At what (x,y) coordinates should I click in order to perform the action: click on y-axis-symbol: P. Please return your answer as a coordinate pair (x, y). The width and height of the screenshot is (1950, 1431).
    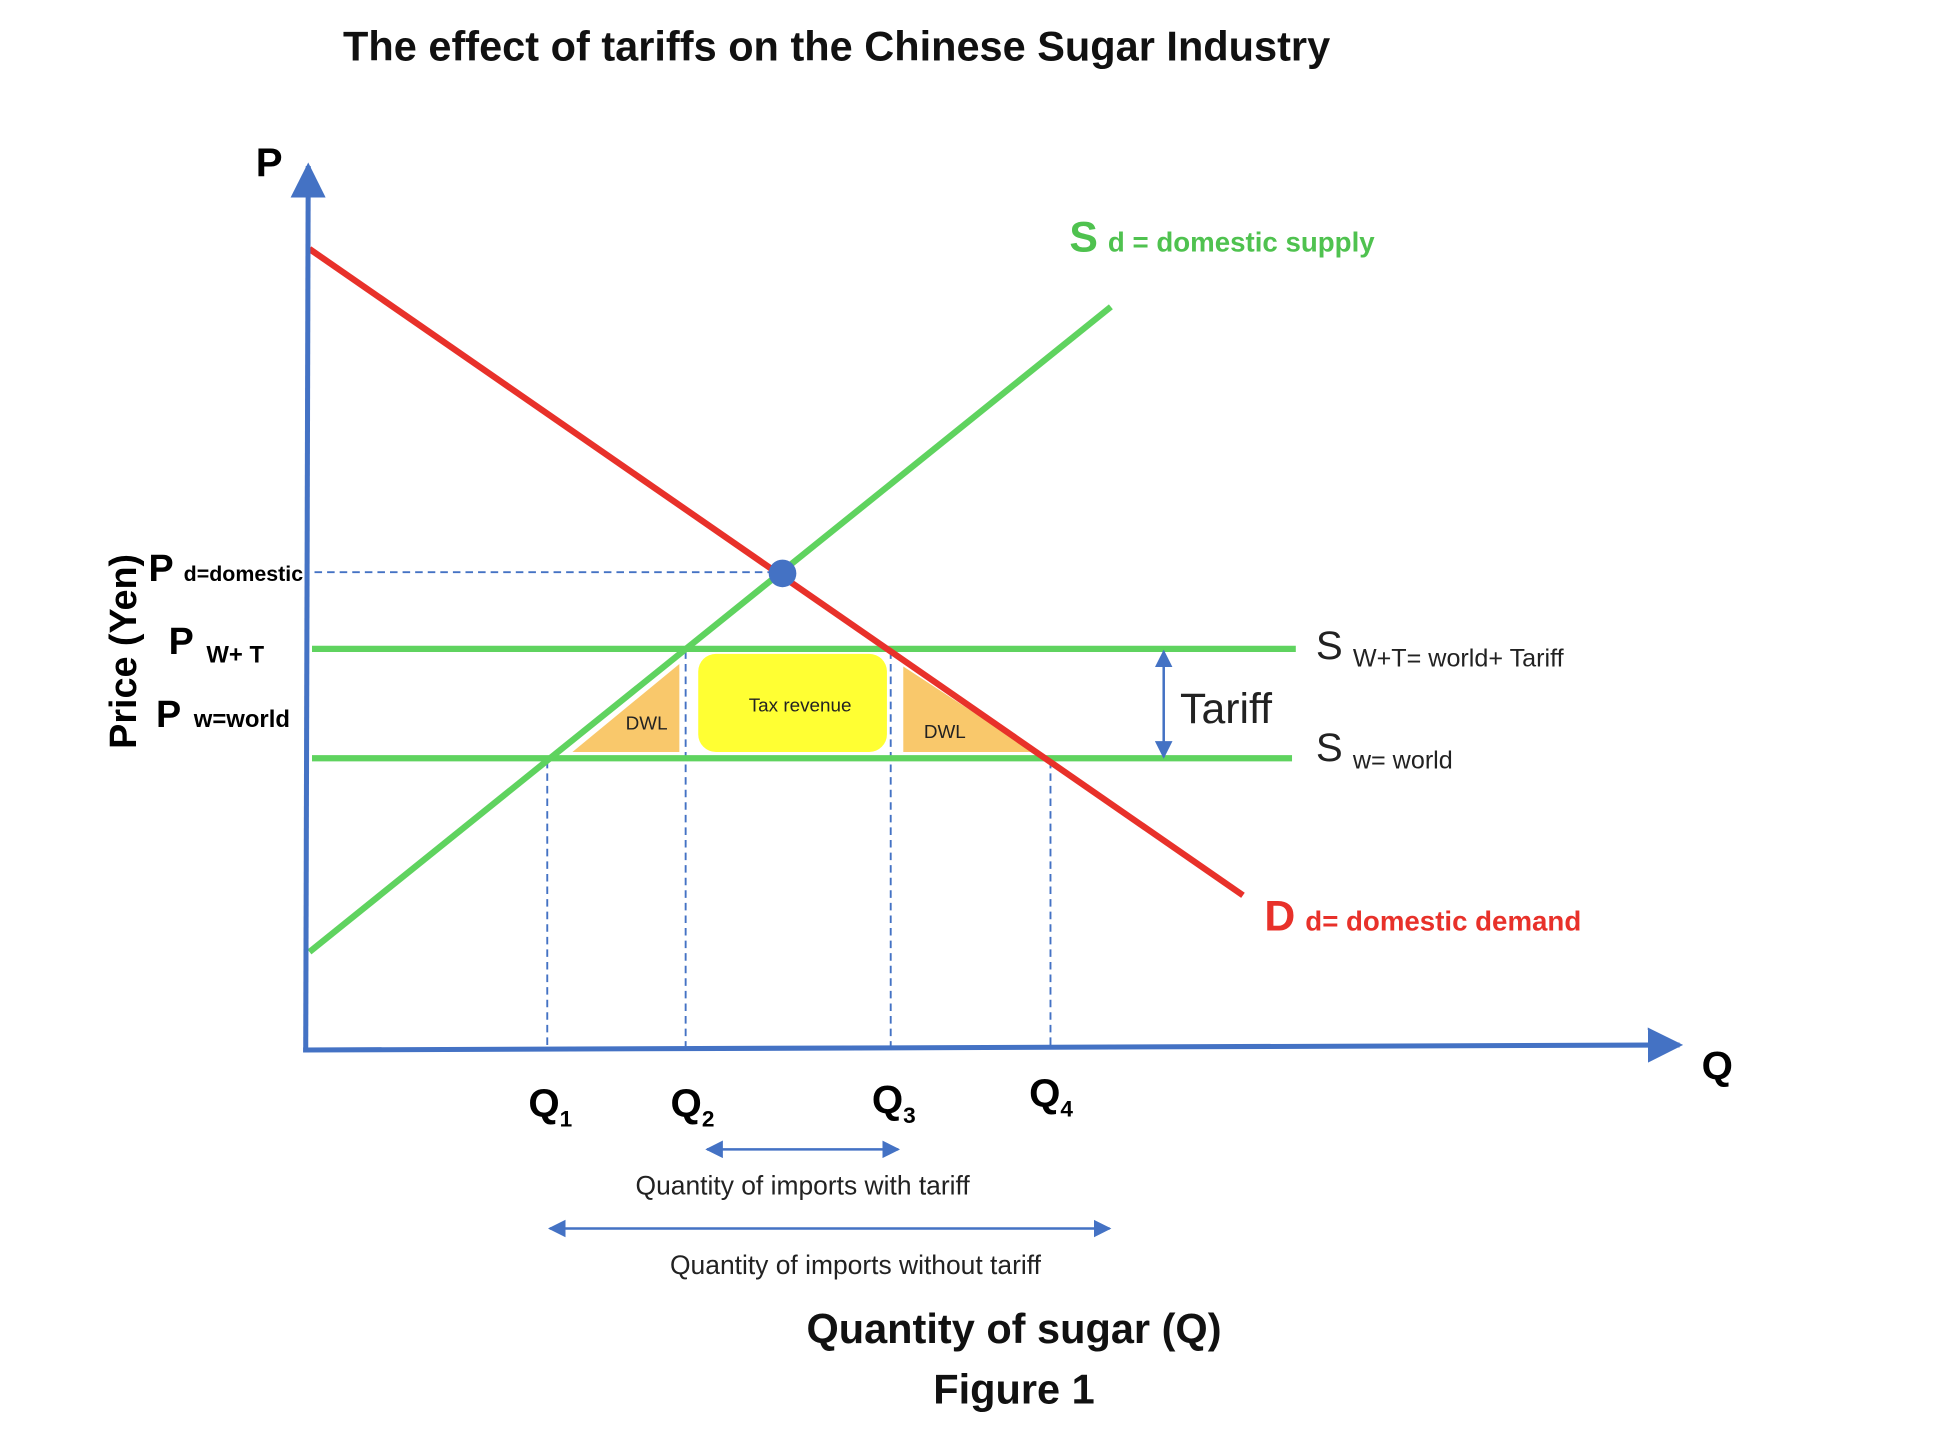
    Looking at the image, I should click on (269, 162).